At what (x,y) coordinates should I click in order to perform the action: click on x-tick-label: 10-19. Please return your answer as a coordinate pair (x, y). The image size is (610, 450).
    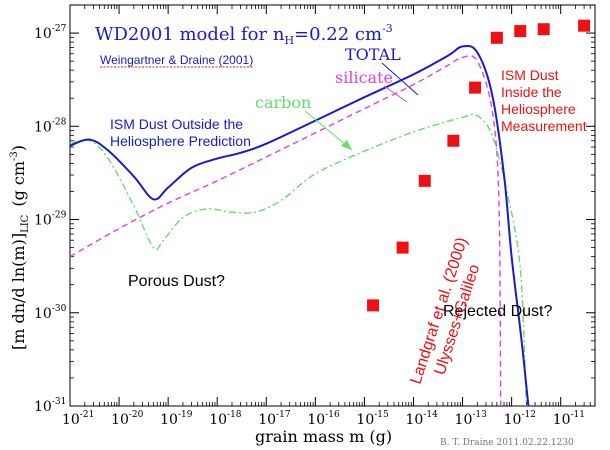
    Looking at the image, I should click on (176, 419).